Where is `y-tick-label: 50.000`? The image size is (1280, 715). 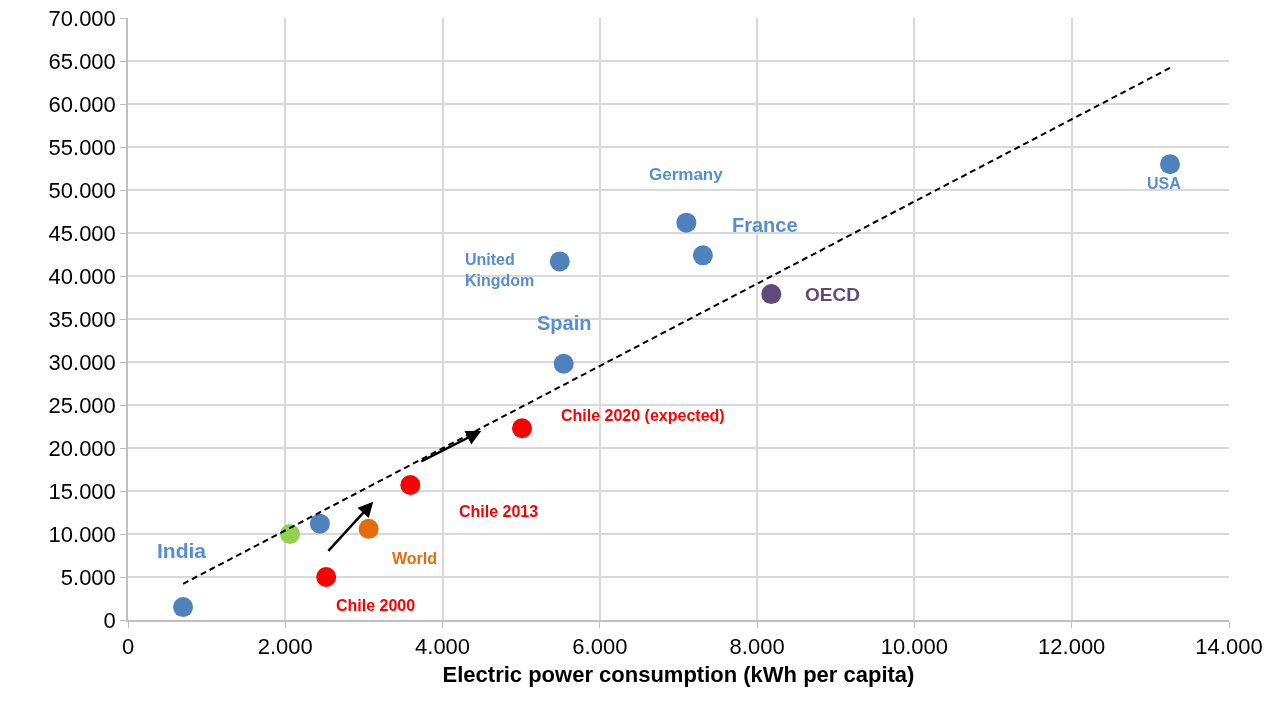
y-tick-label: 50.000 is located at coordinates (82, 190).